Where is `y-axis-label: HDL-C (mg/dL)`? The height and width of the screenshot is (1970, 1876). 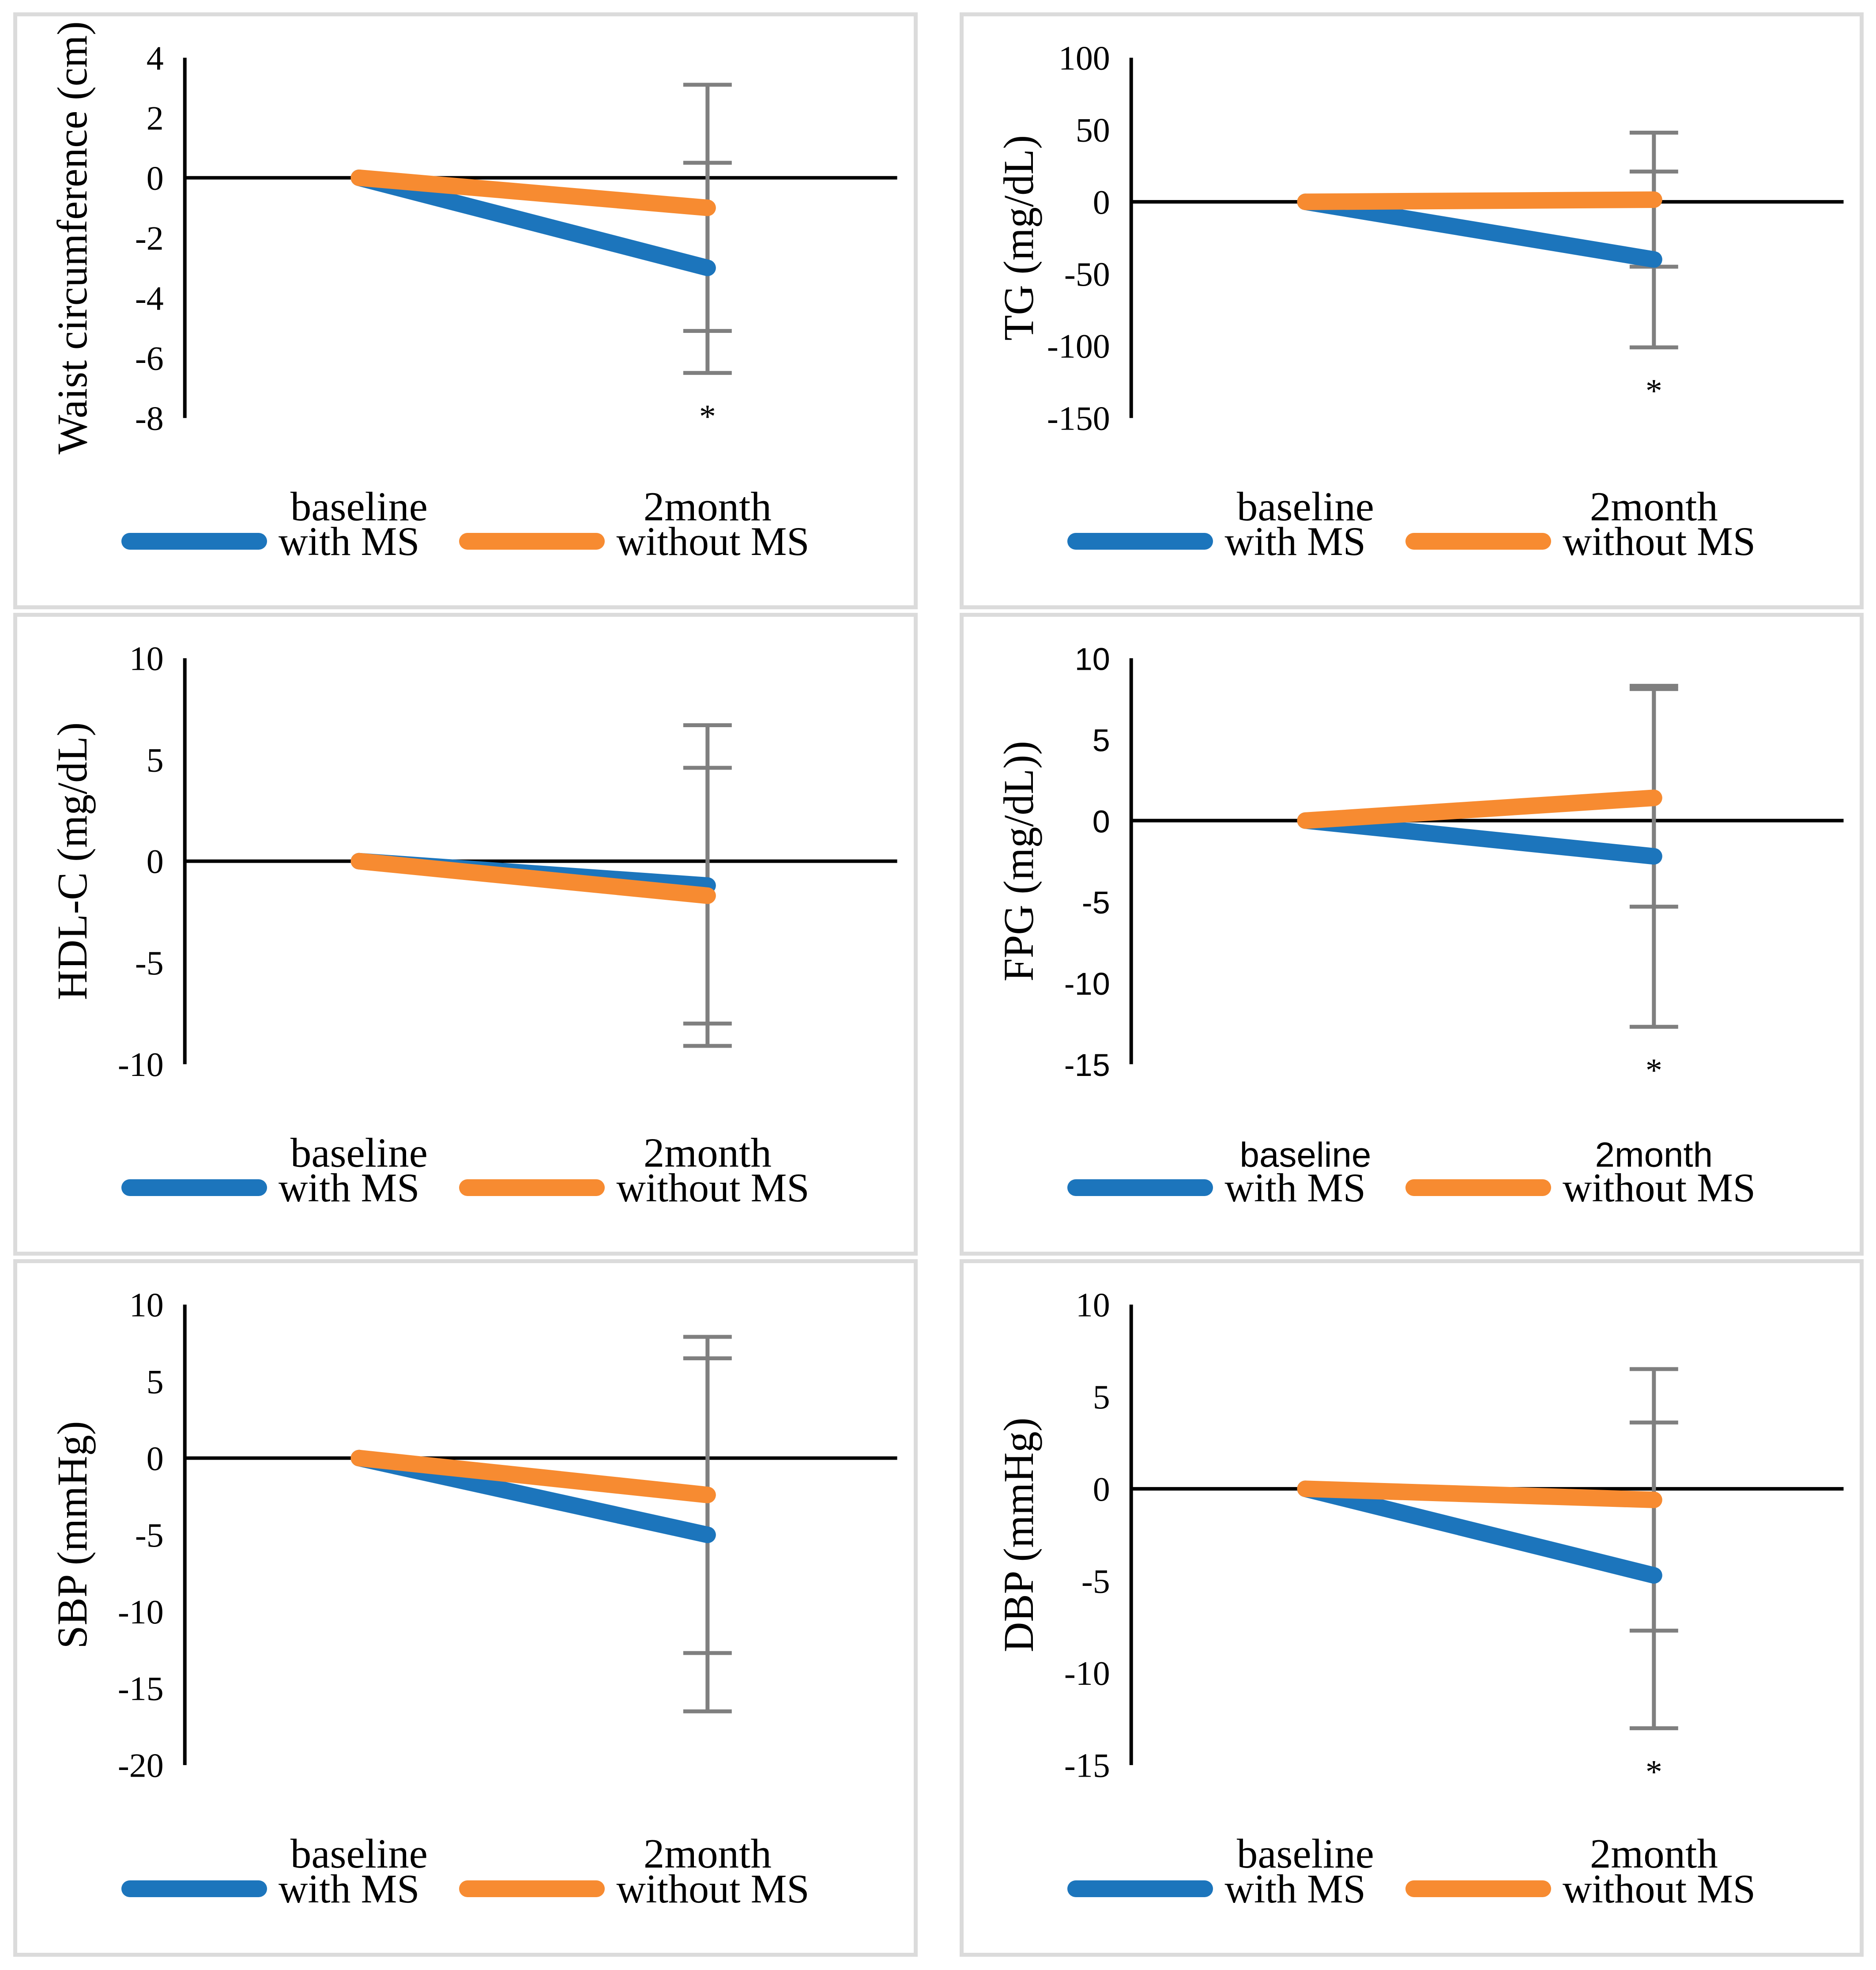 y-axis-label: HDL-C (mg/dL) is located at coordinates (72, 861).